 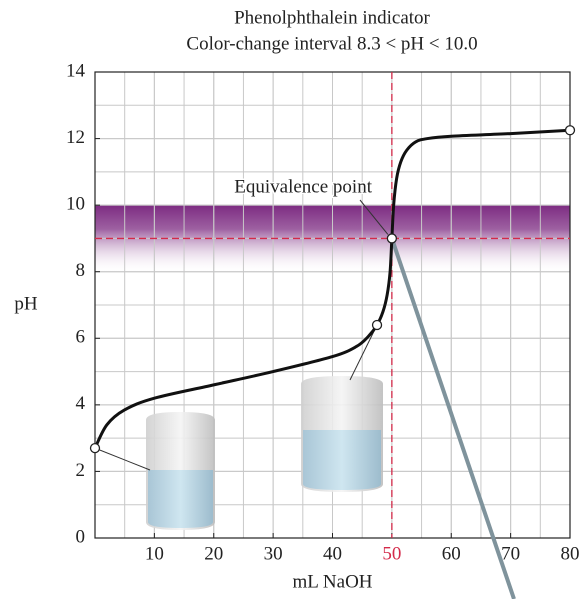 I want to click on y-tick-label: 10, so click(x=75, y=204).